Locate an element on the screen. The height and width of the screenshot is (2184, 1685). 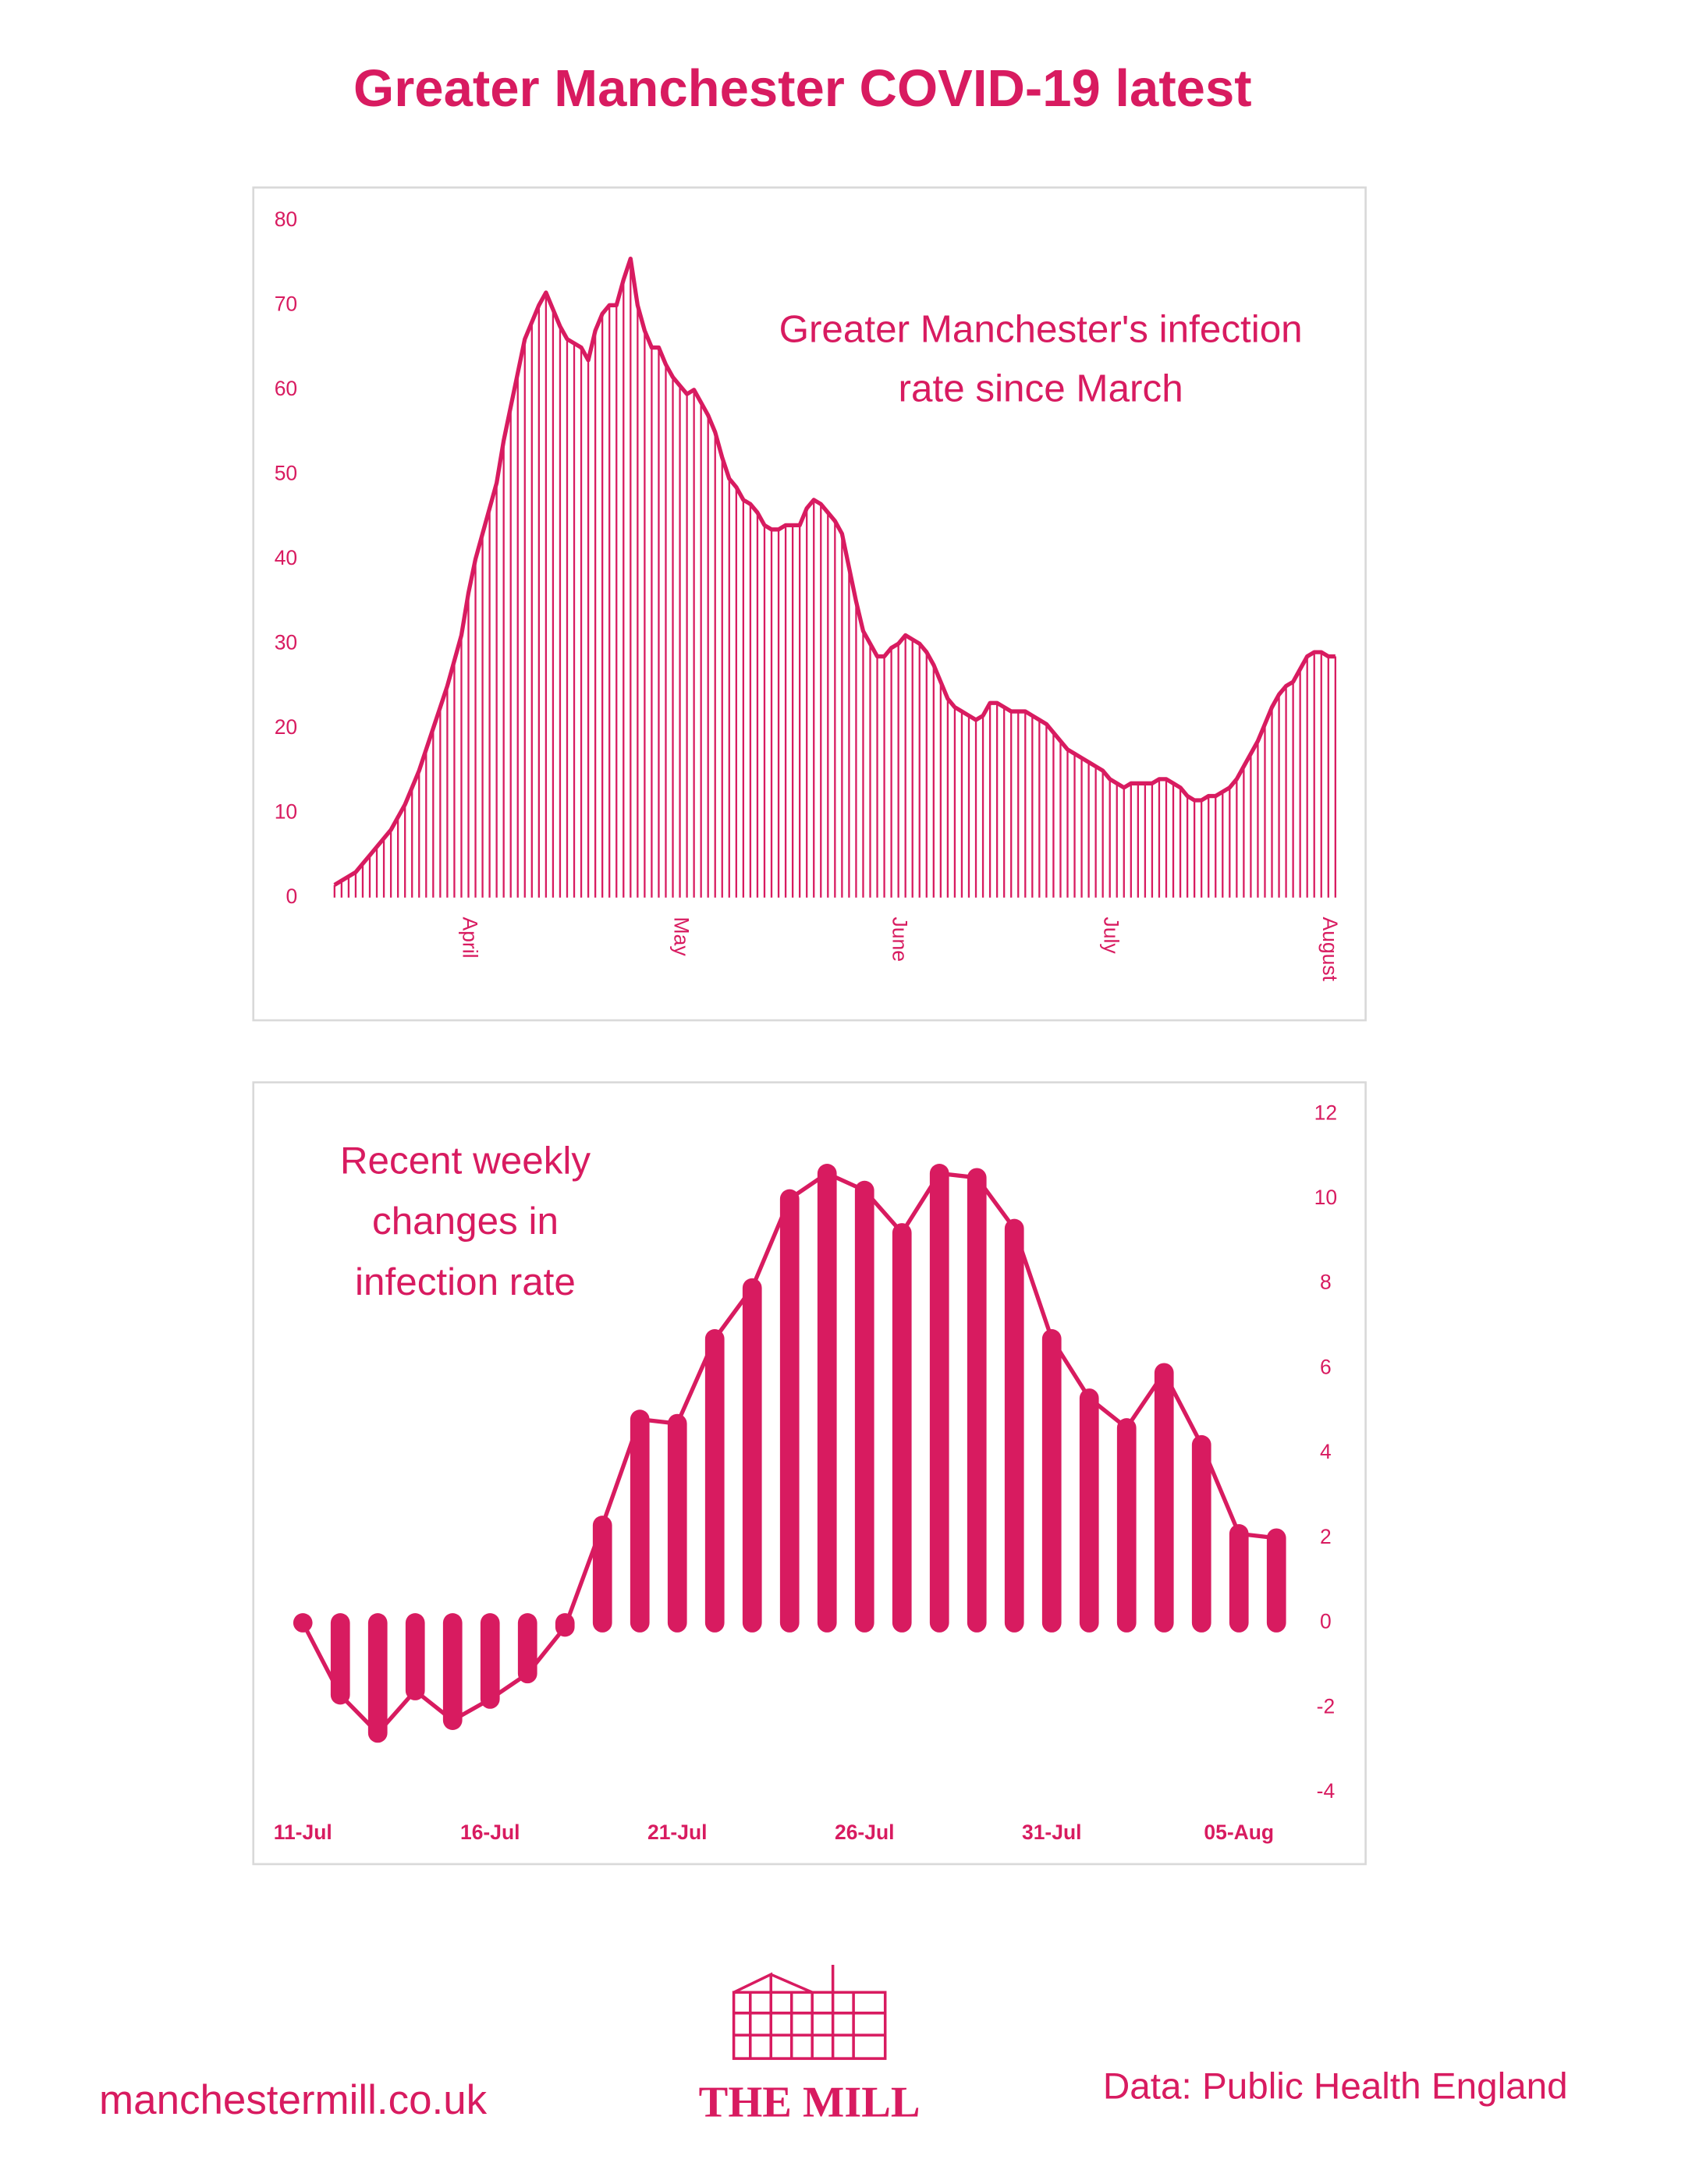
x-tick-label: July is located at coordinates (1111, 936).